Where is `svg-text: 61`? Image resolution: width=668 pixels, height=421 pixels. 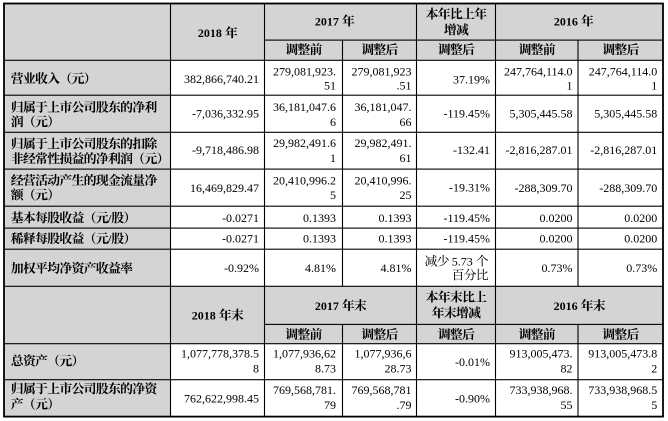 svg-text: 61 is located at coordinates (406, 158).